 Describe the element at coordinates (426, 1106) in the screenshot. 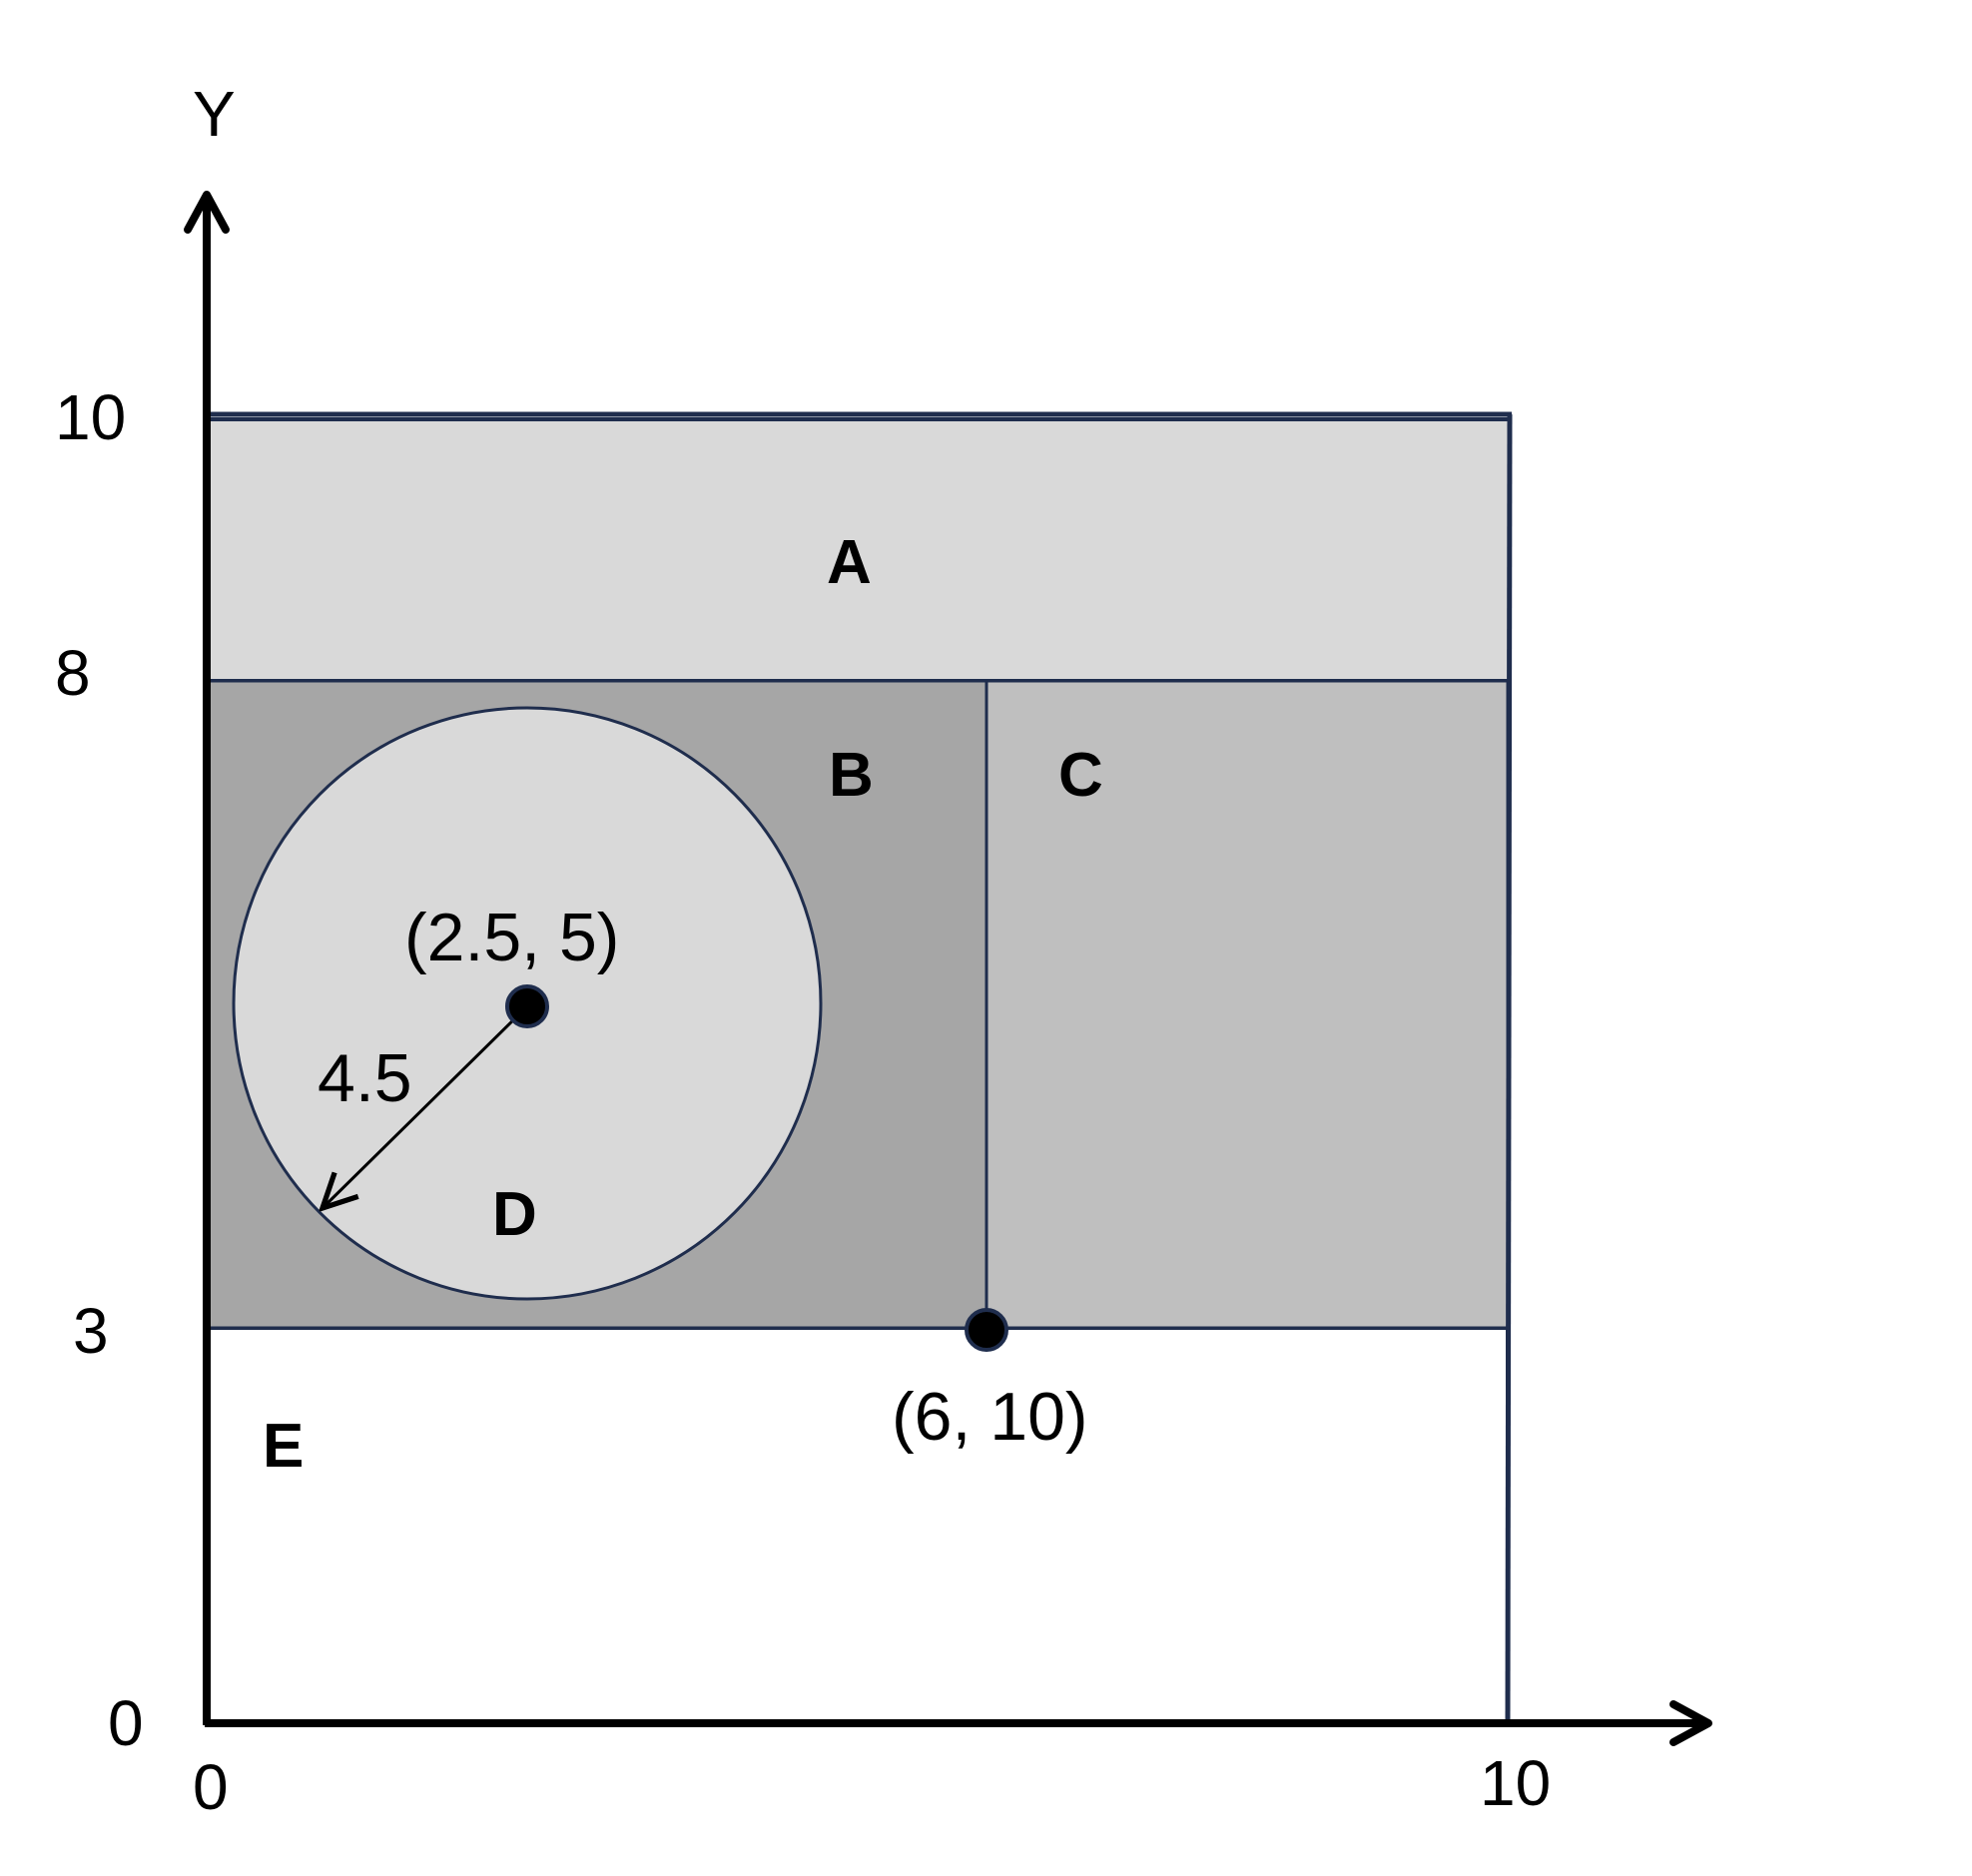

I see `radius-arrow` at that location.